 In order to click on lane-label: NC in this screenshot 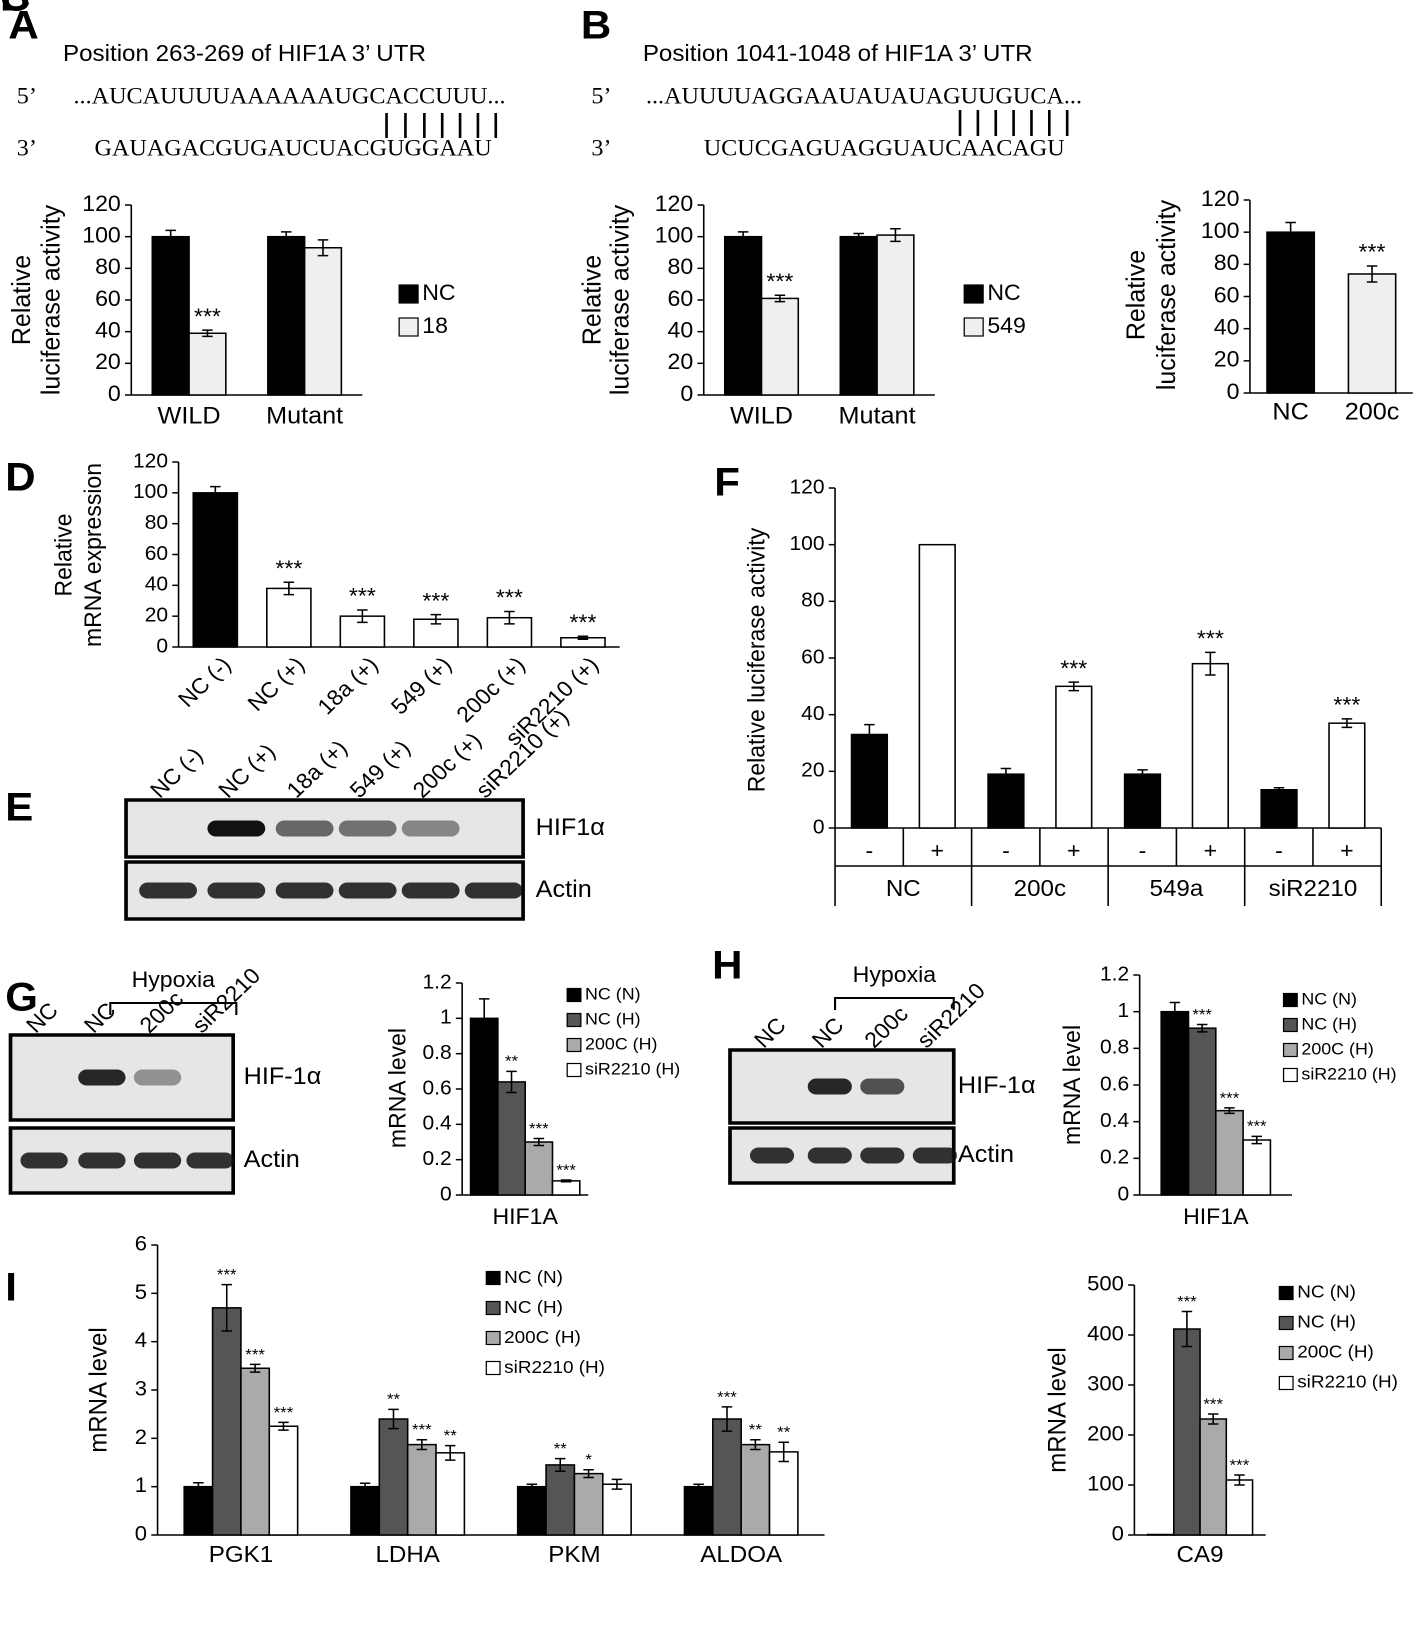, I will do `click(770, 1033)`.